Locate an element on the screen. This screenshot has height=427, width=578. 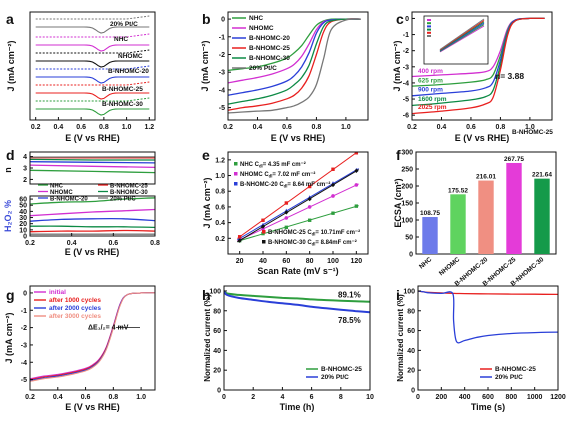
x-tick-label: 80 is located at coordinates (310, 261).